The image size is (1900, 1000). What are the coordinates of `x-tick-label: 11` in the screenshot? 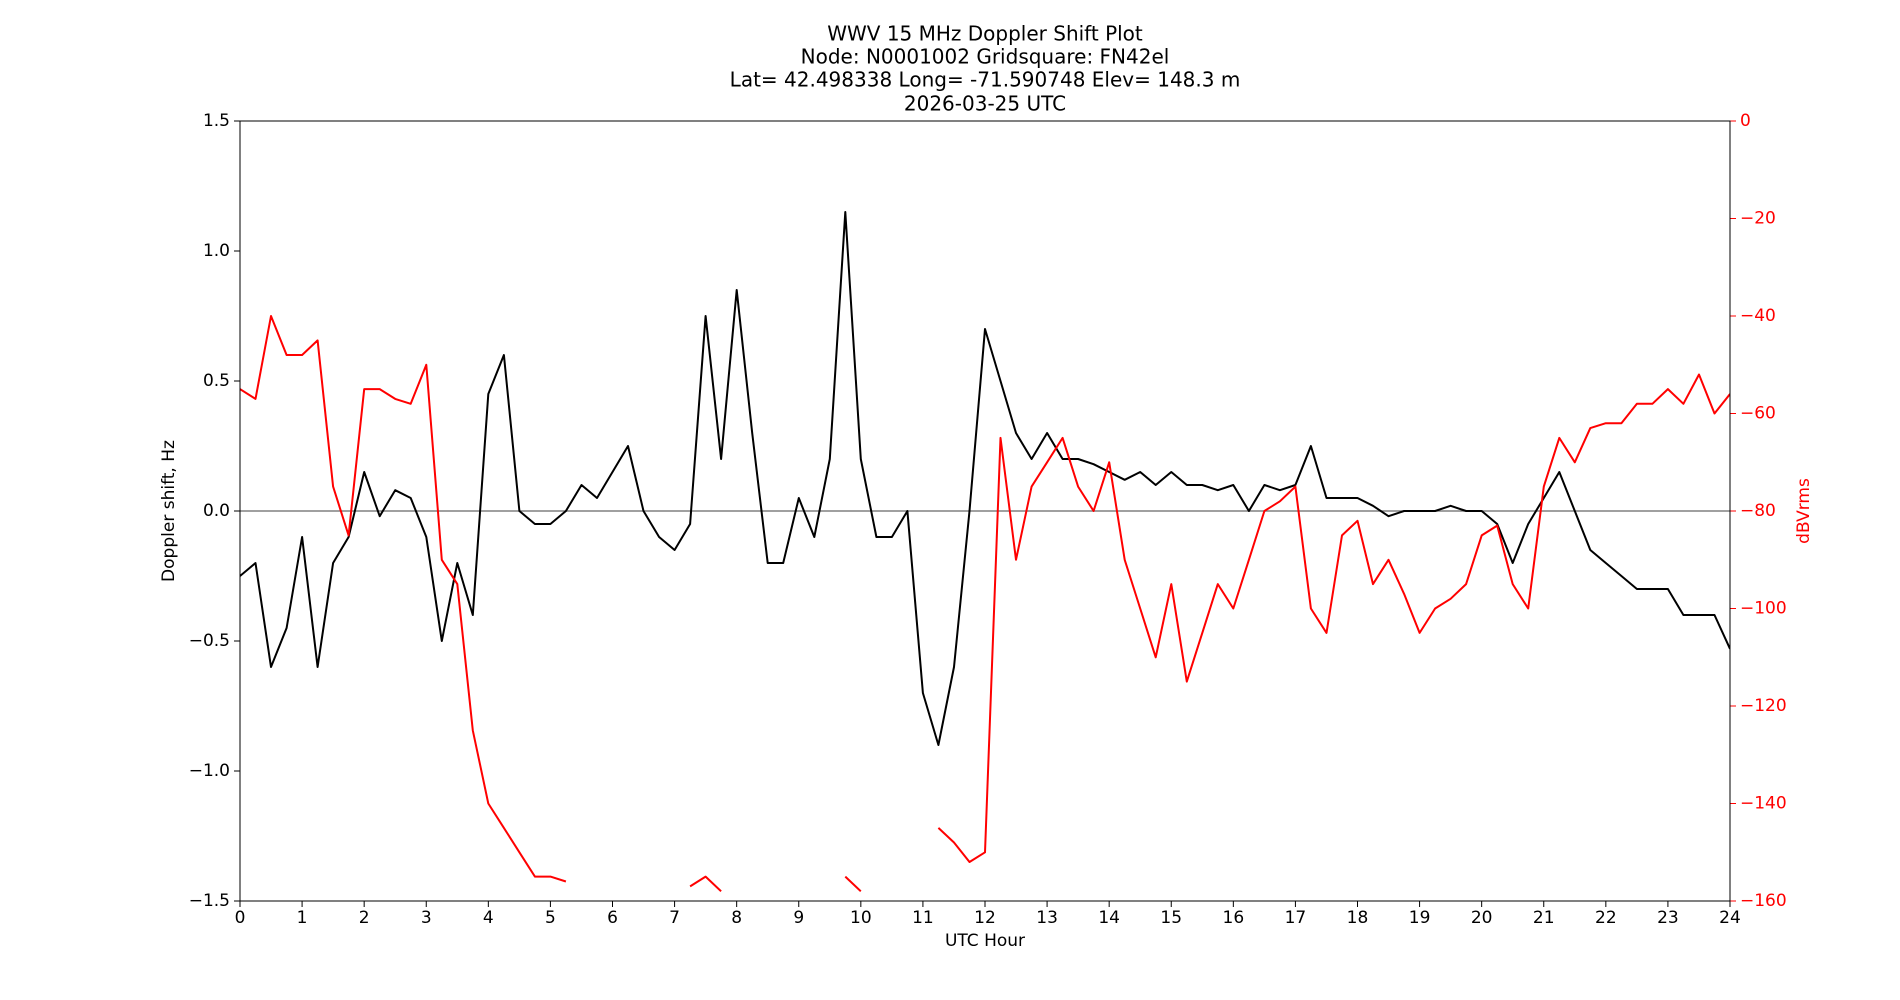 It's located at (923, 918).